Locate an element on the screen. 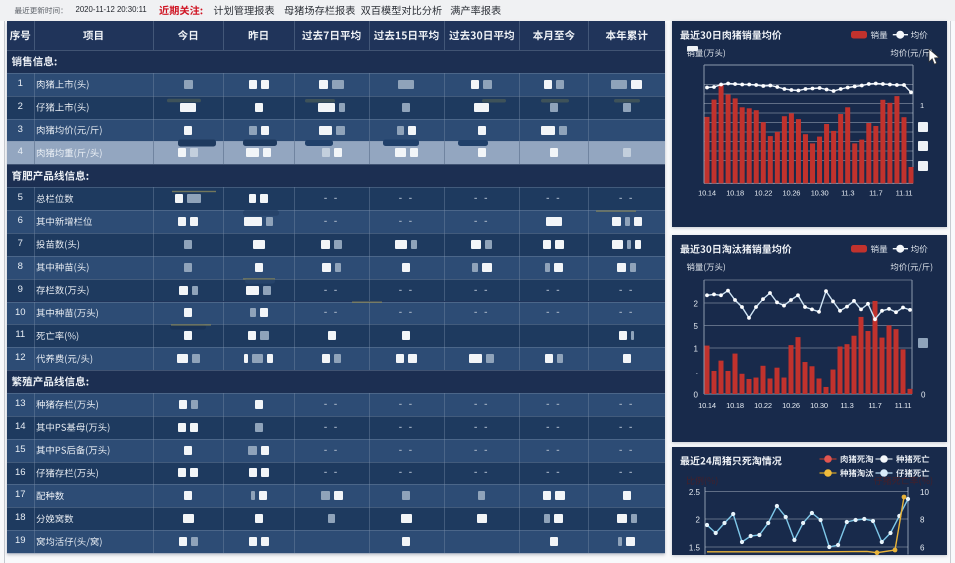 This screenshot has height=563, width=955. svg-text: 5 is located at coordinates (696, 326).